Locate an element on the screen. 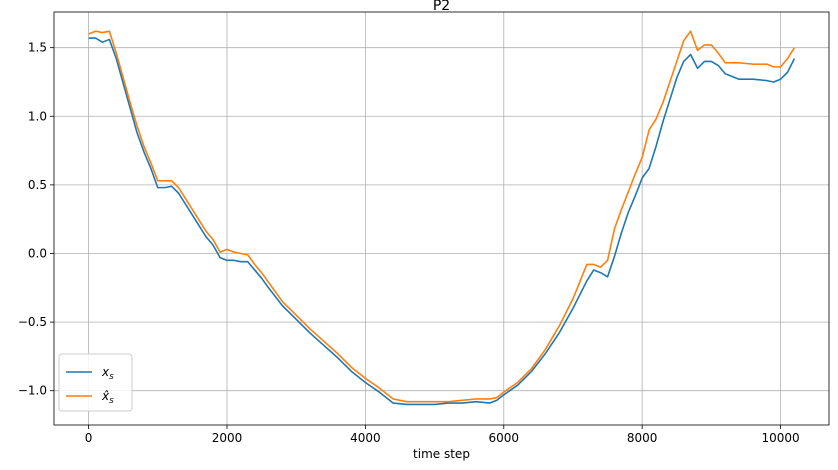  x-tick-label: 6000 is located at coordinates (504, 438).